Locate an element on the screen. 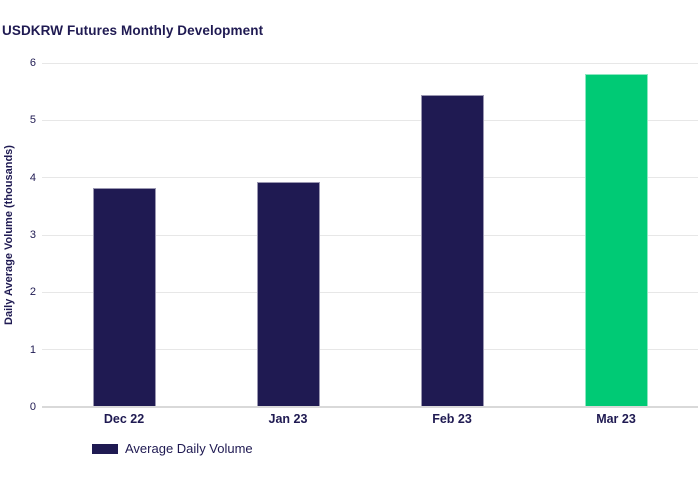  legend-item: Average Daily Volume is located at coordinates (172, 448).